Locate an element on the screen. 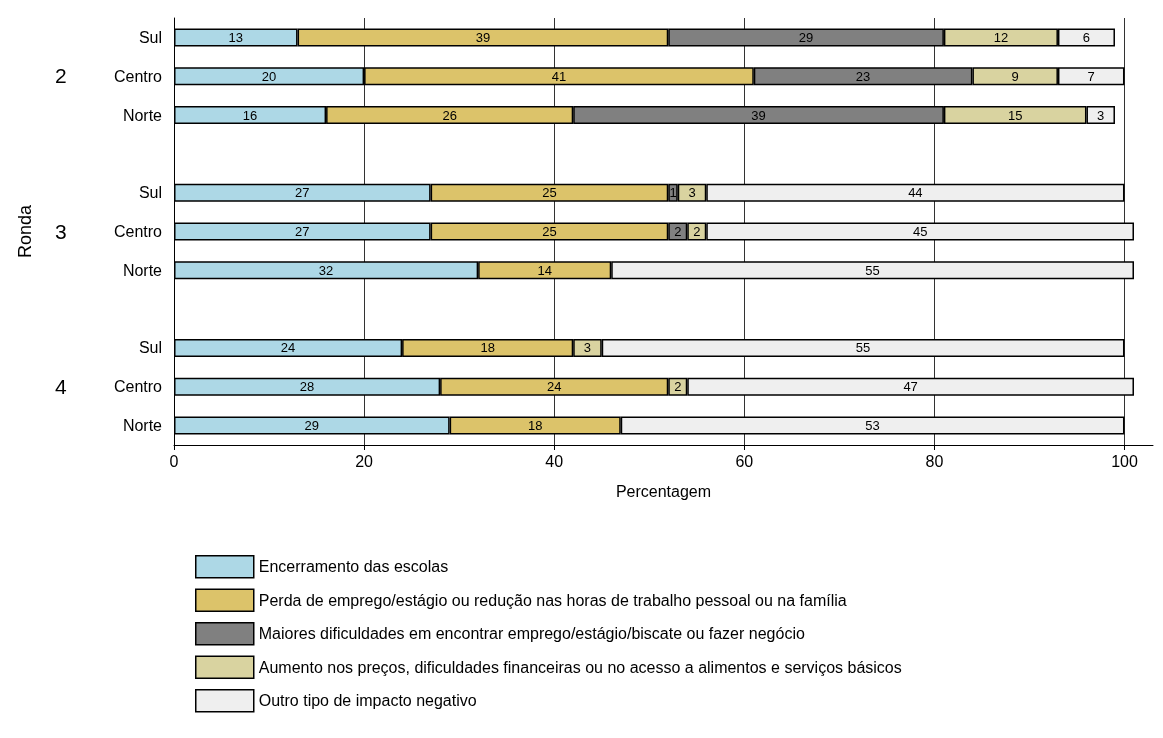 The width and height of the screenshot is (1163, 738). x-axis-title: Percentagem is located at coordinates (663, 491).